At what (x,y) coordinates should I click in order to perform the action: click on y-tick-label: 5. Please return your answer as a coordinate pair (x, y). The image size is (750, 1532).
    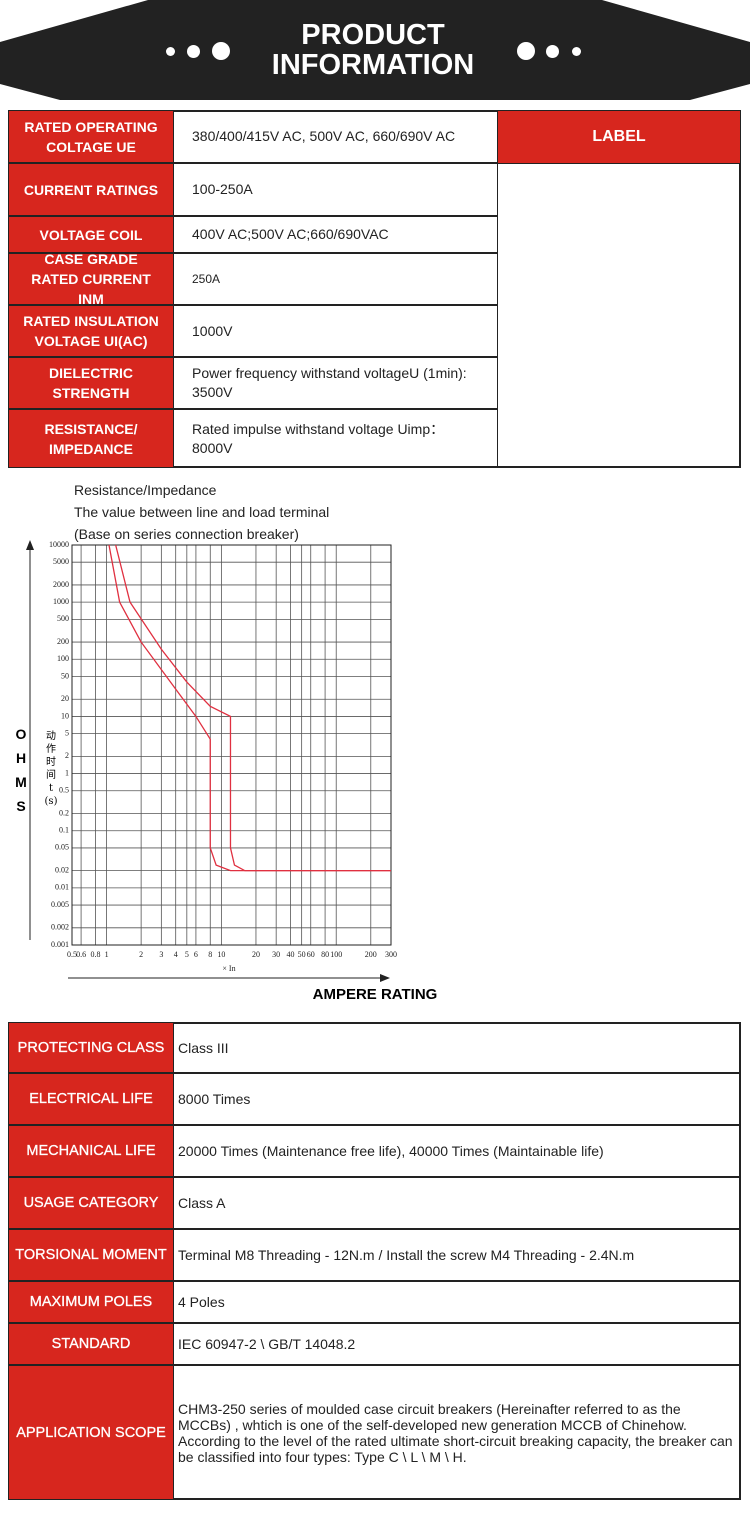
    Looking at the image, I should click on (67, 732).